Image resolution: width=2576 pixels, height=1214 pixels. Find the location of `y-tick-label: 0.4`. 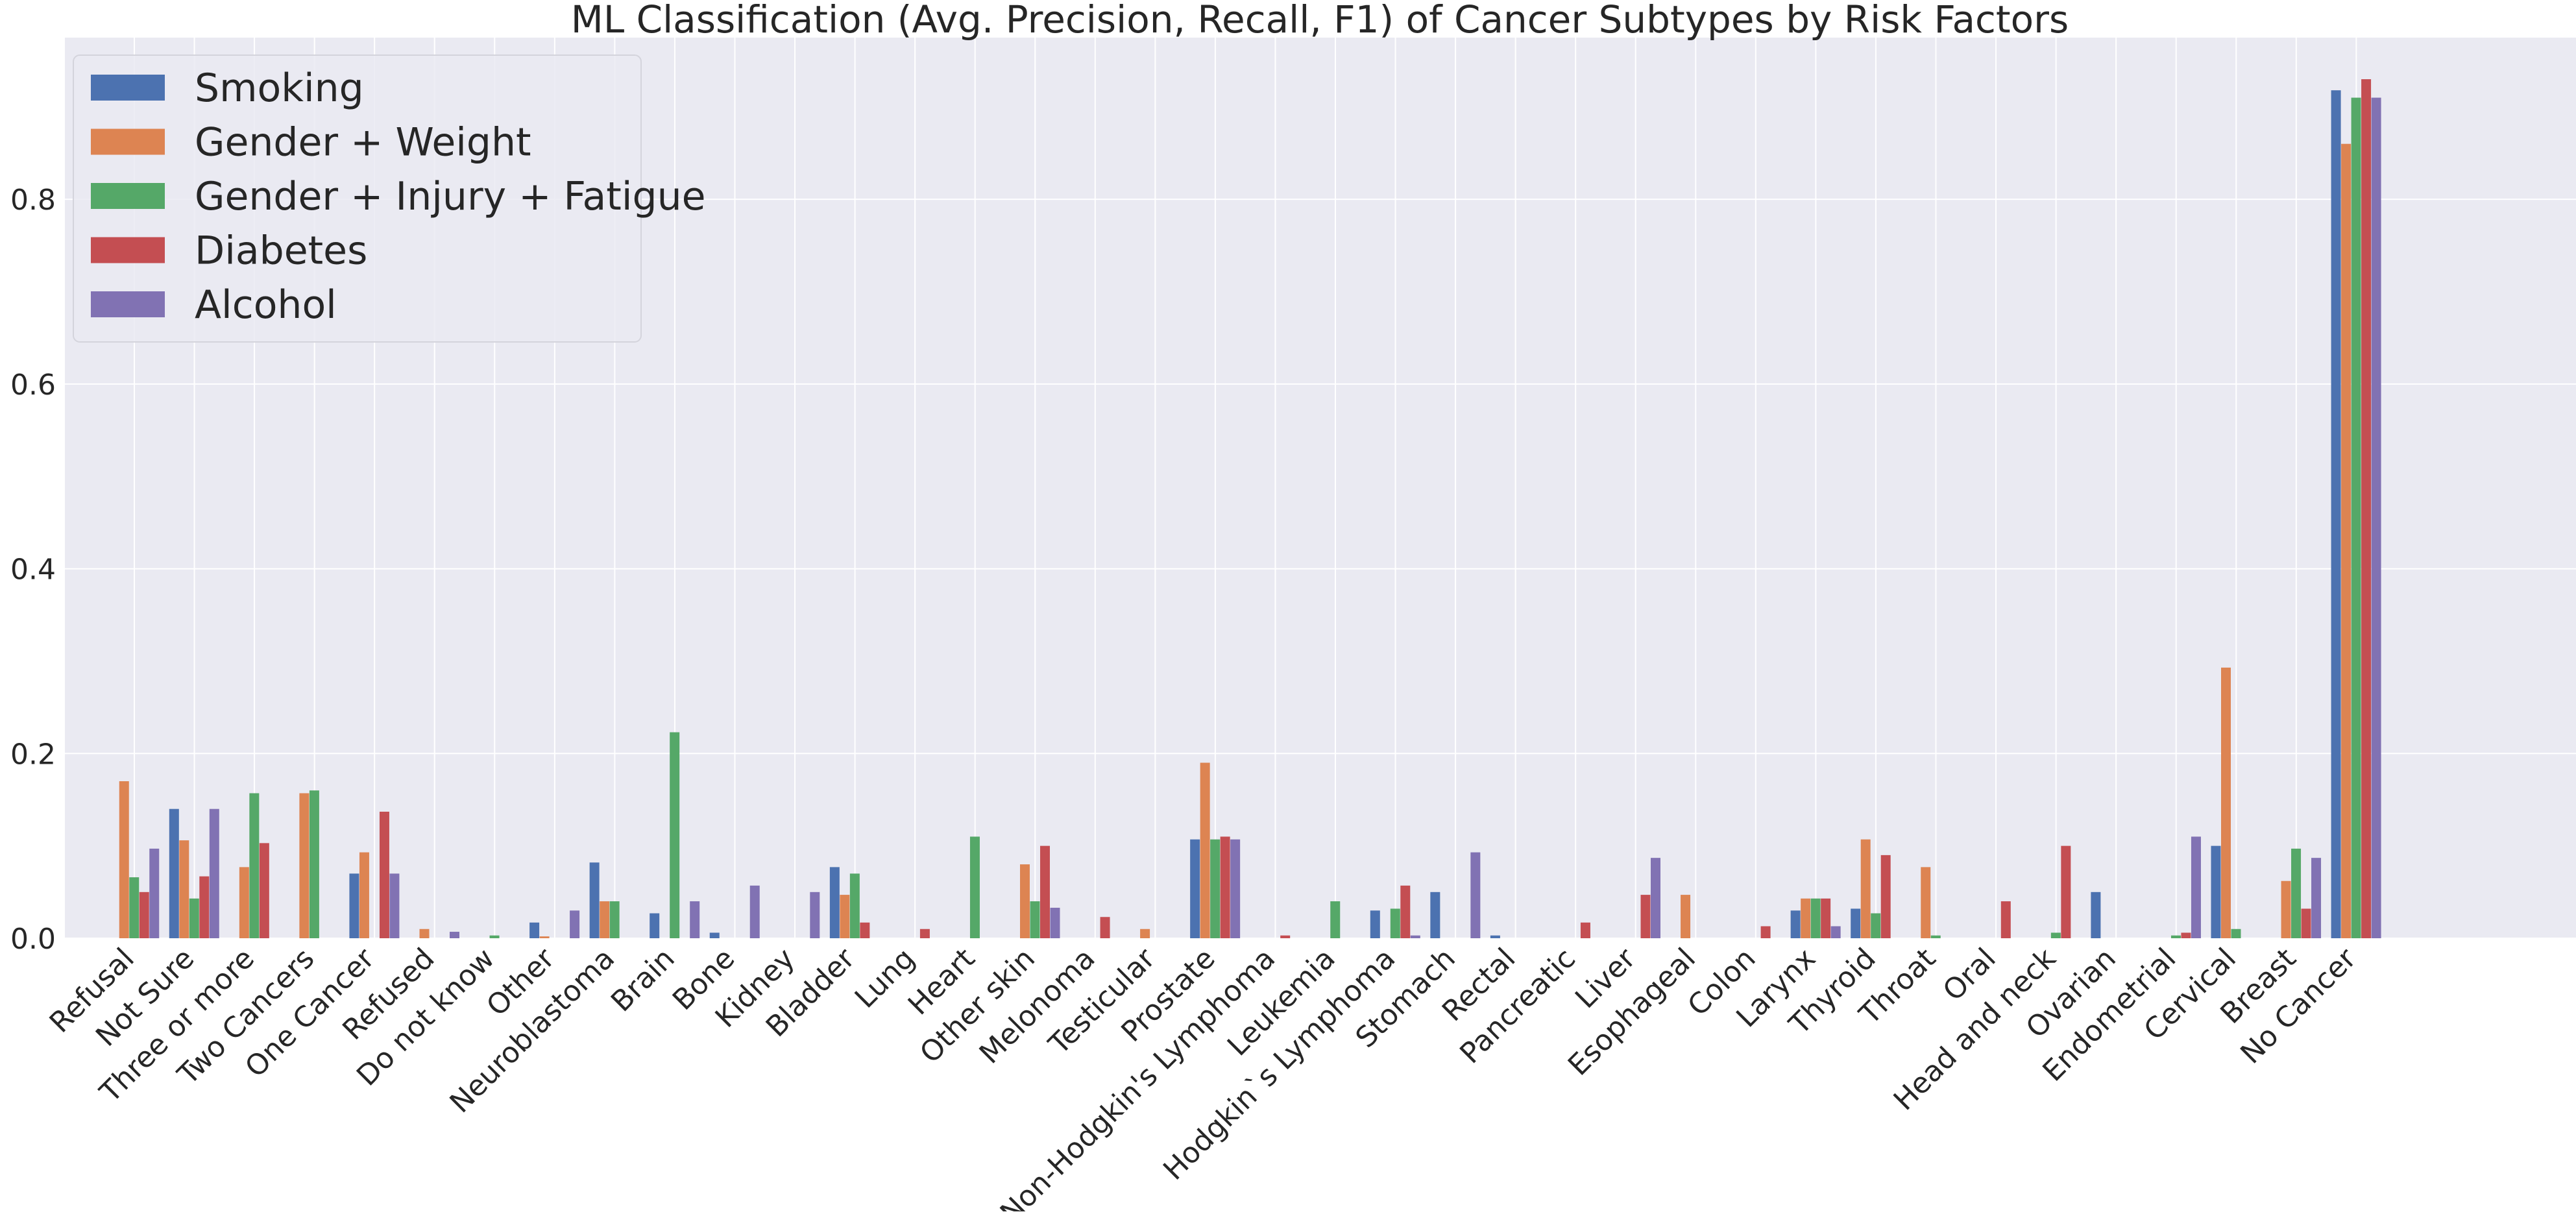

y-tick-label: 0.4 is located at coordinates (33, 570).